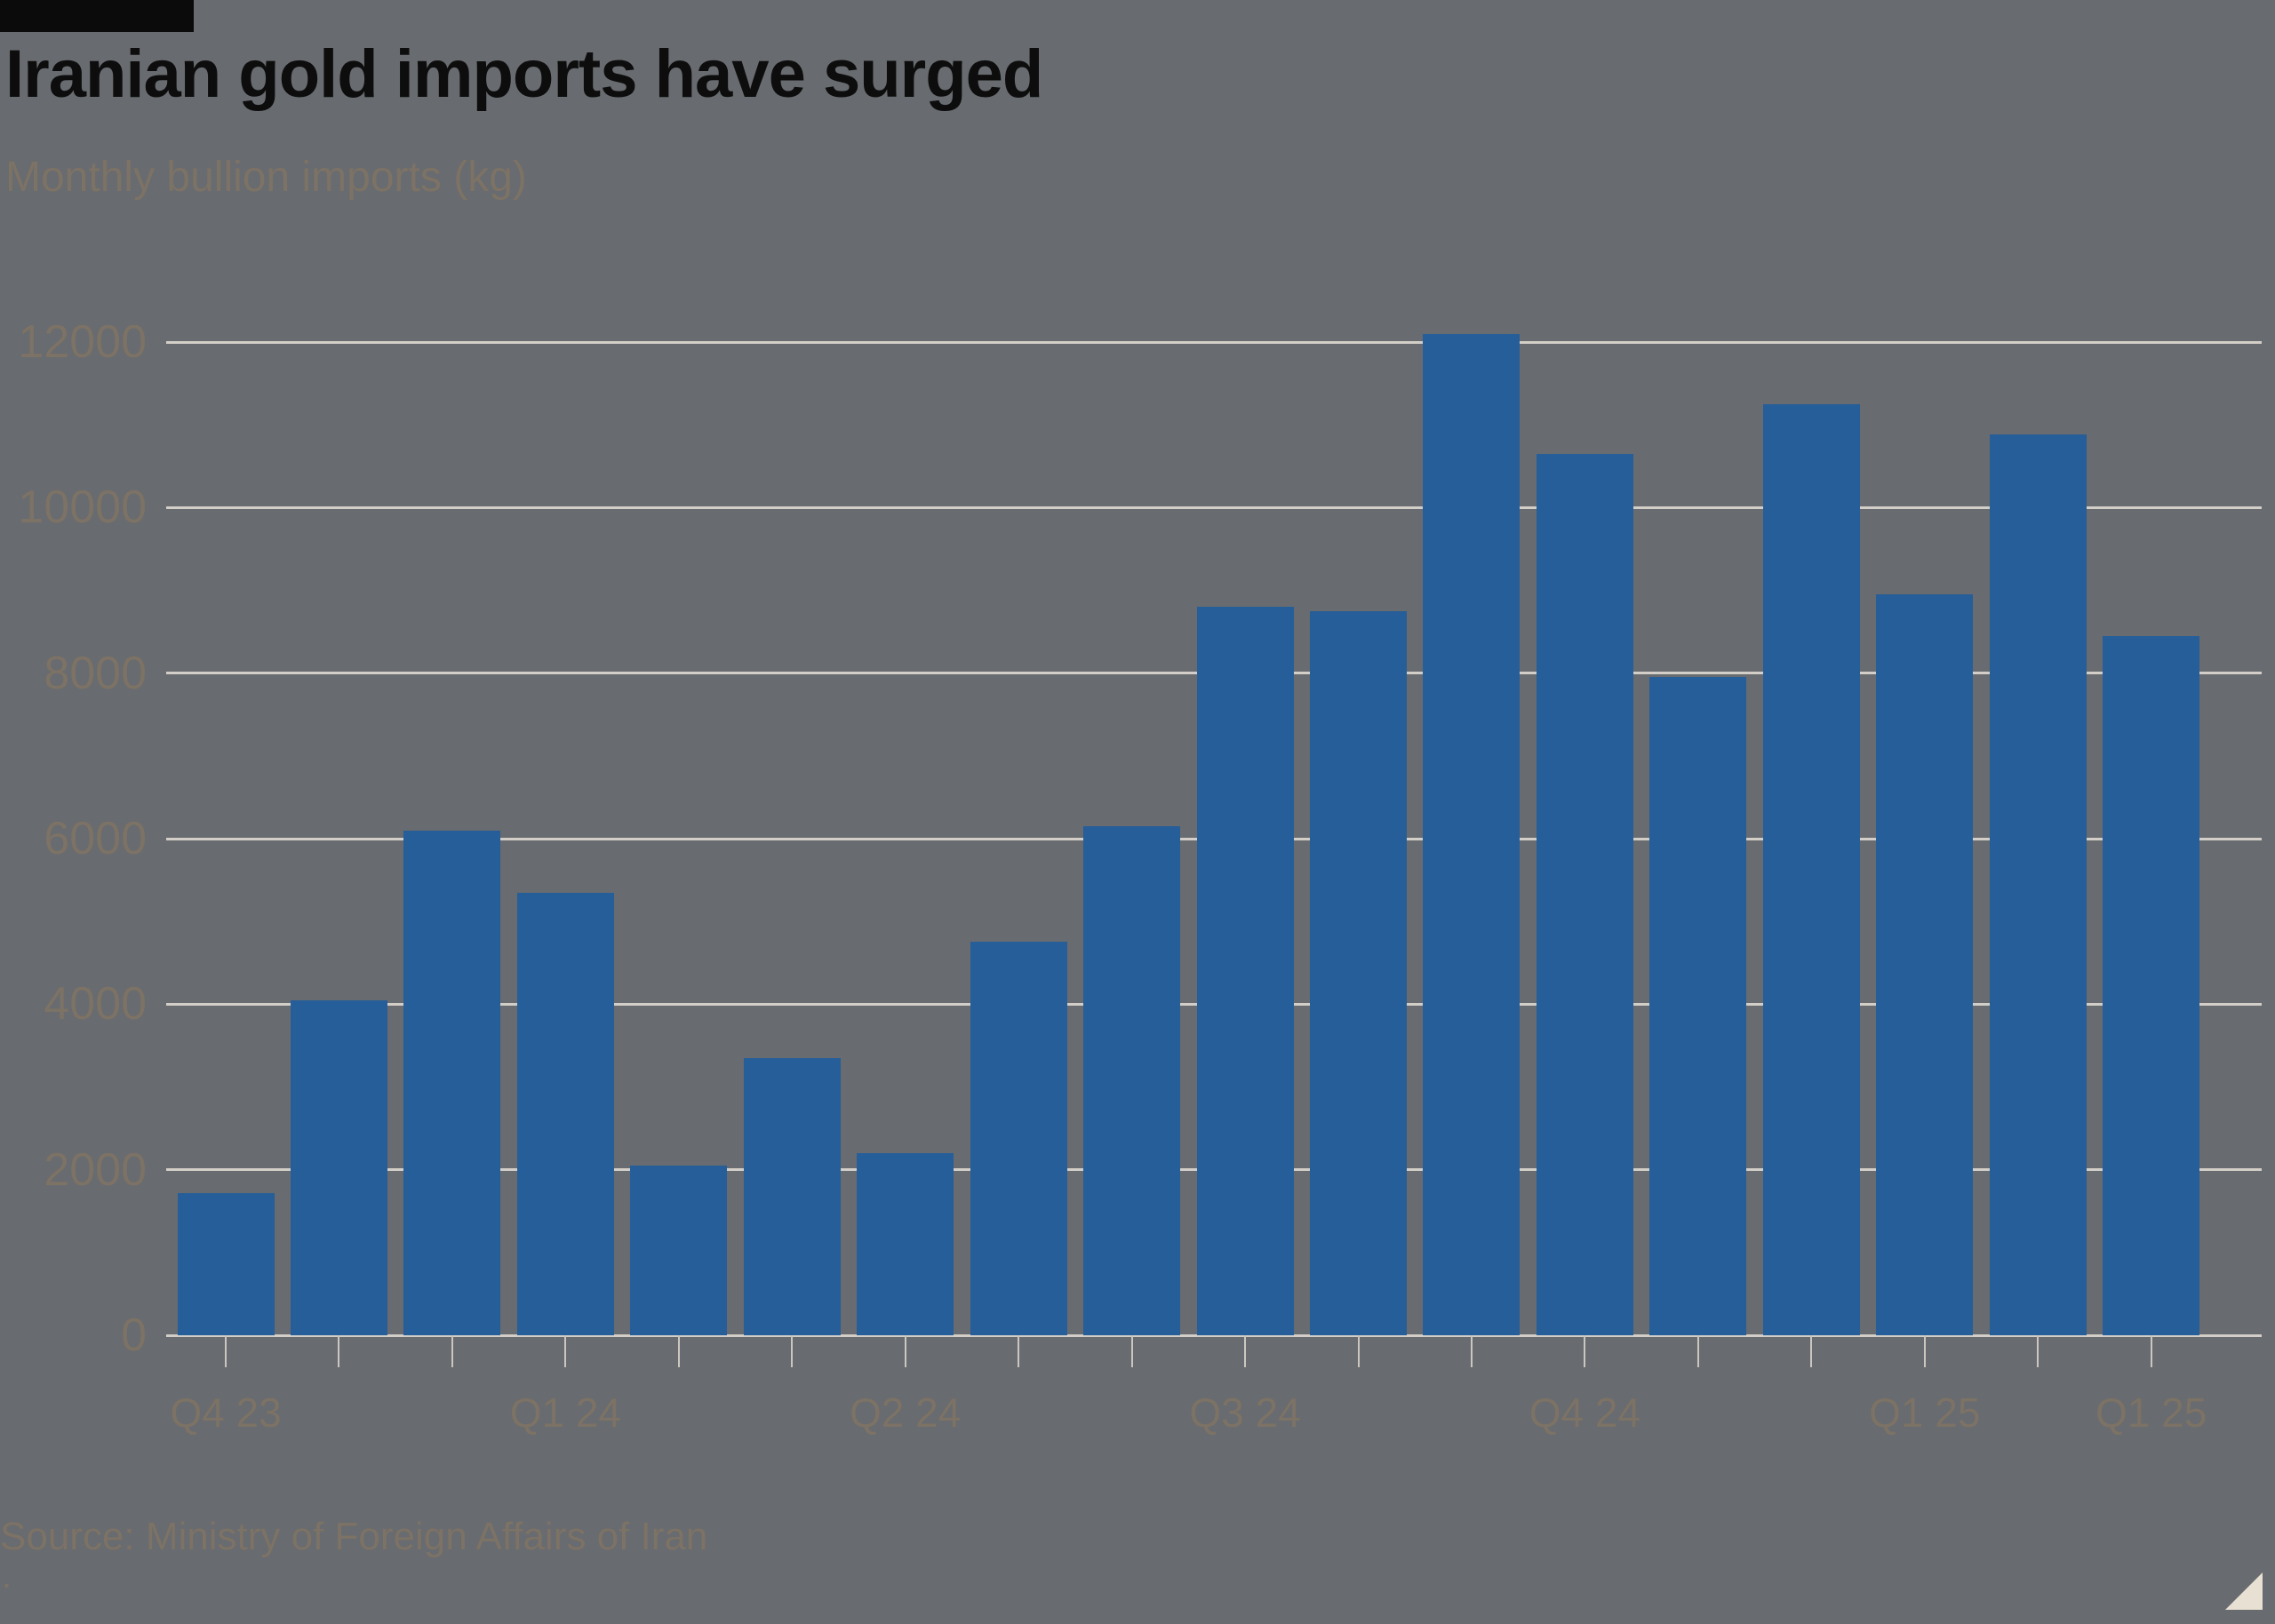 This screenshot has height=1624, width=2275. What do you see at coordinates (226, 1412) in the screenshot?
I see `x-axis-label-q4-23-b0: Q4 23` at bounding box center [226, 1412].